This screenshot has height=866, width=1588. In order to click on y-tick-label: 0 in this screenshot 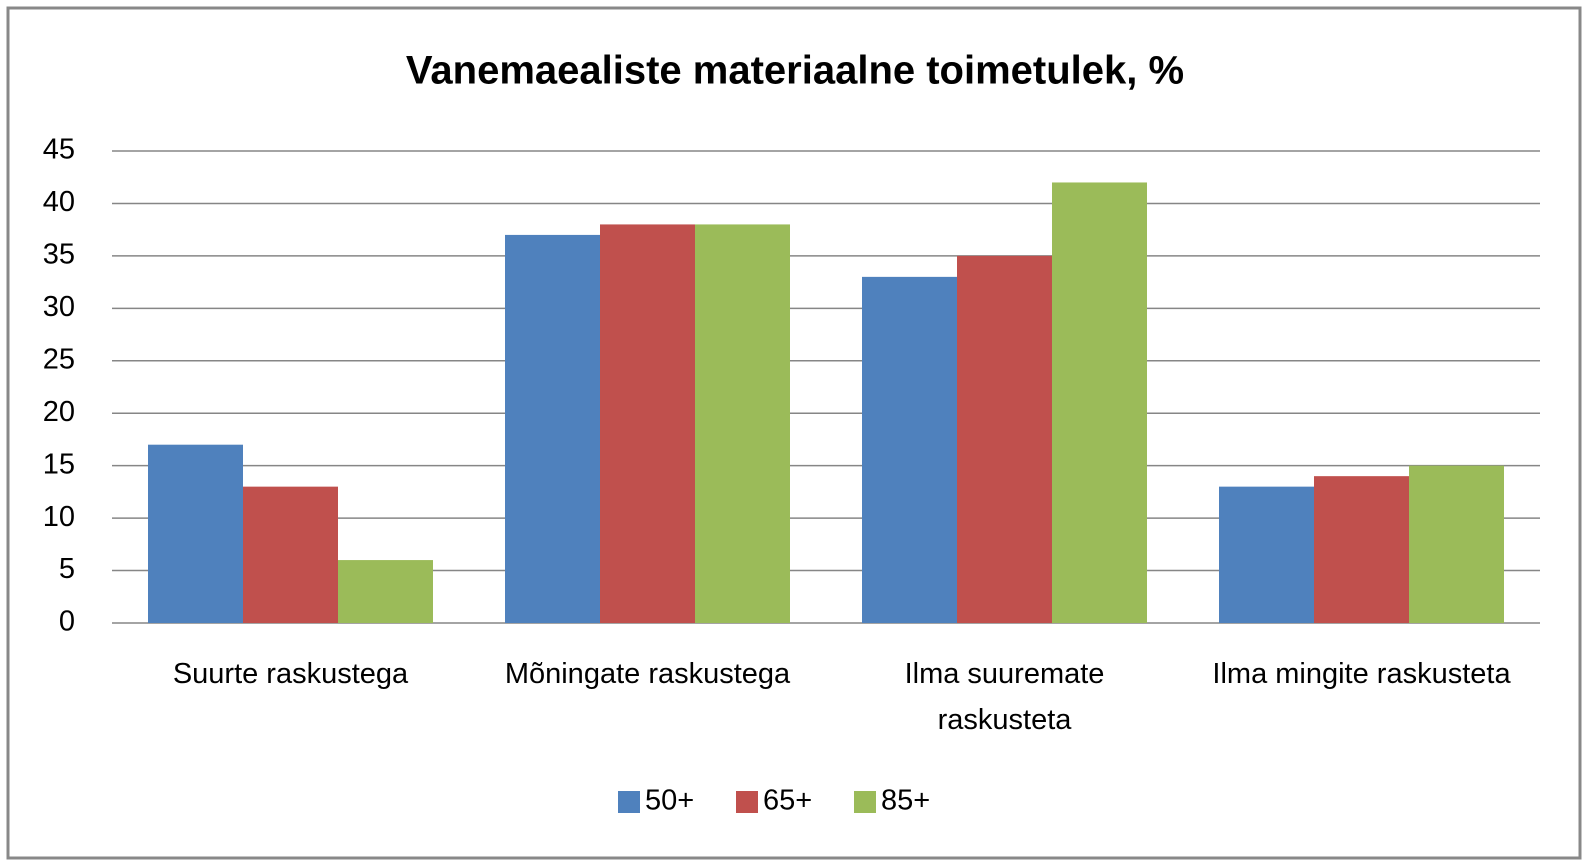, I will do `click(67, 622)`.